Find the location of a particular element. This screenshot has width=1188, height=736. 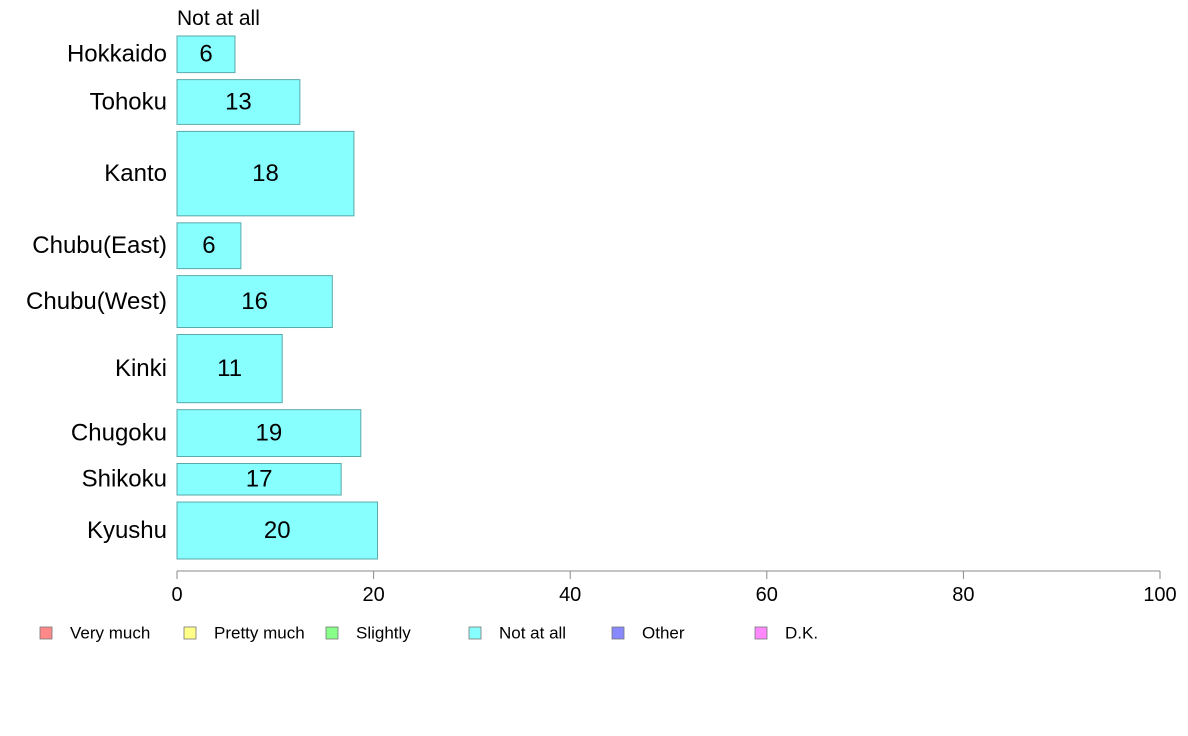

category-label: Shikoku is located at coordinates (124, 479).